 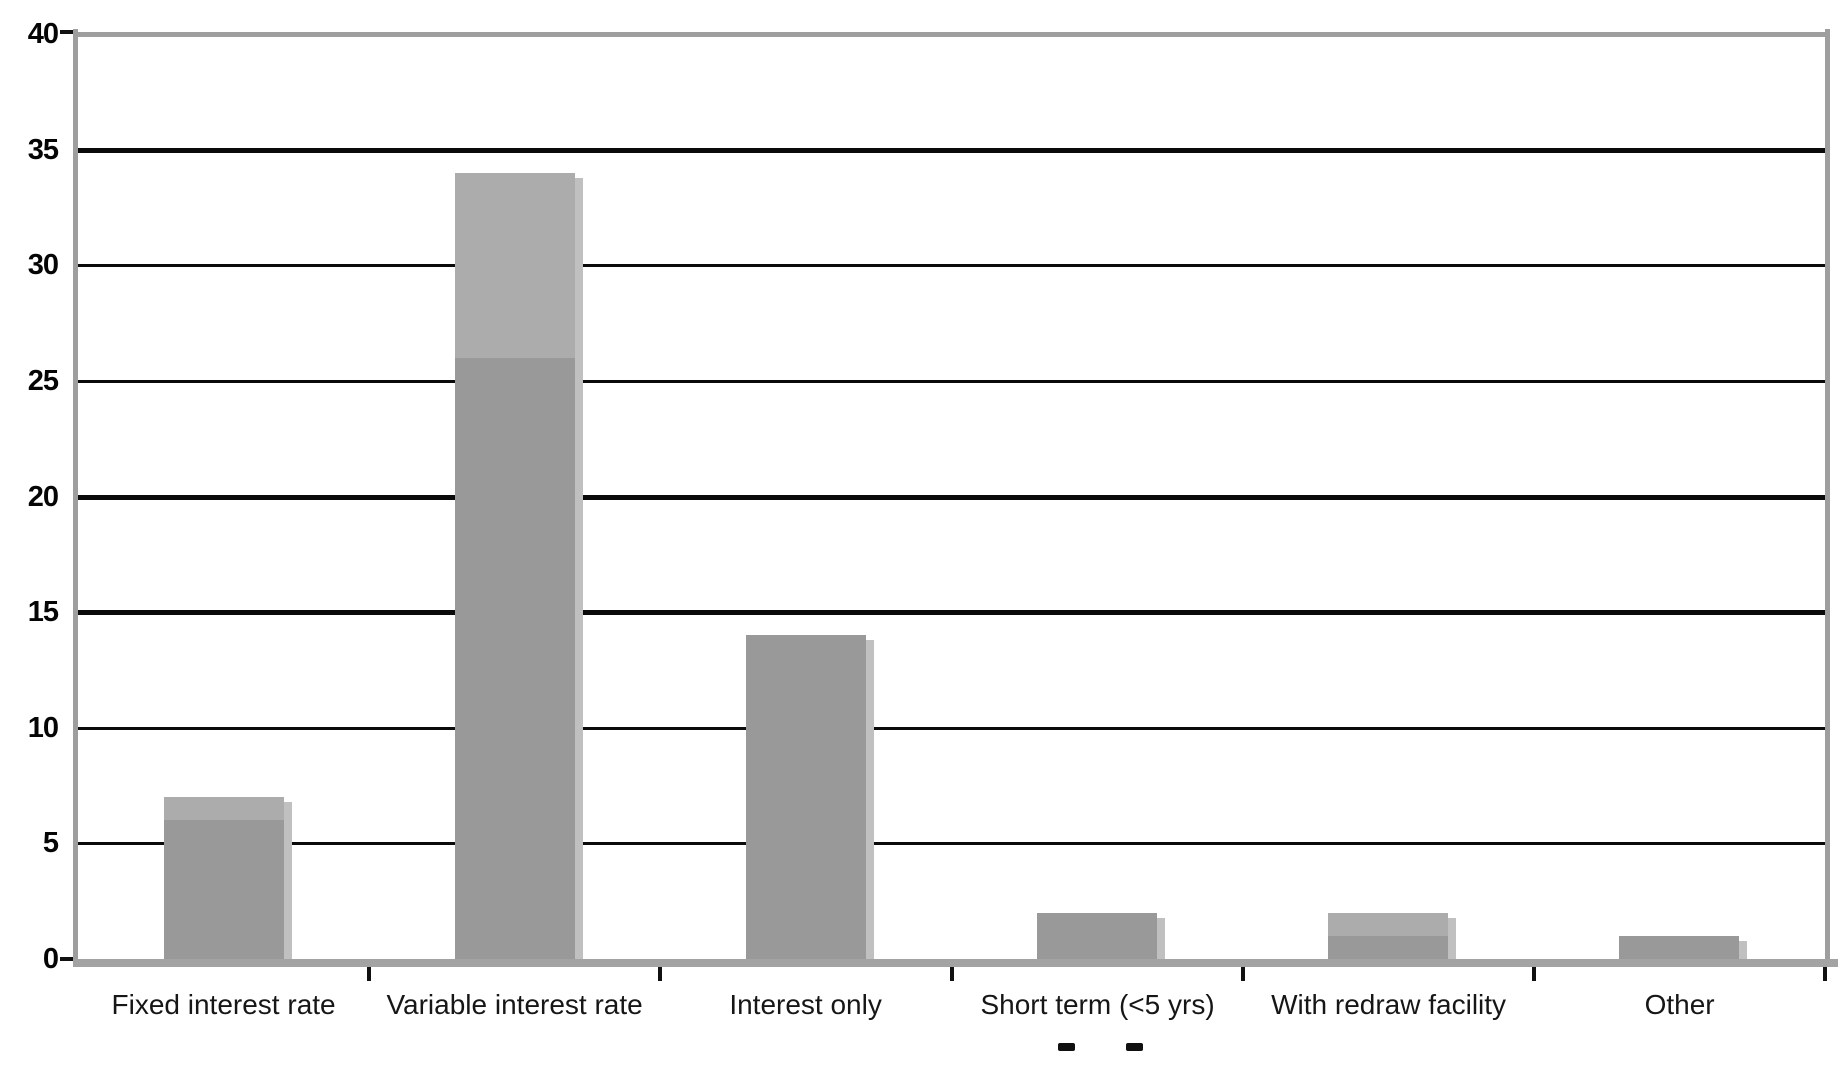 I want to click on y-tick-label-20: 20, so click(x=43, y=496).